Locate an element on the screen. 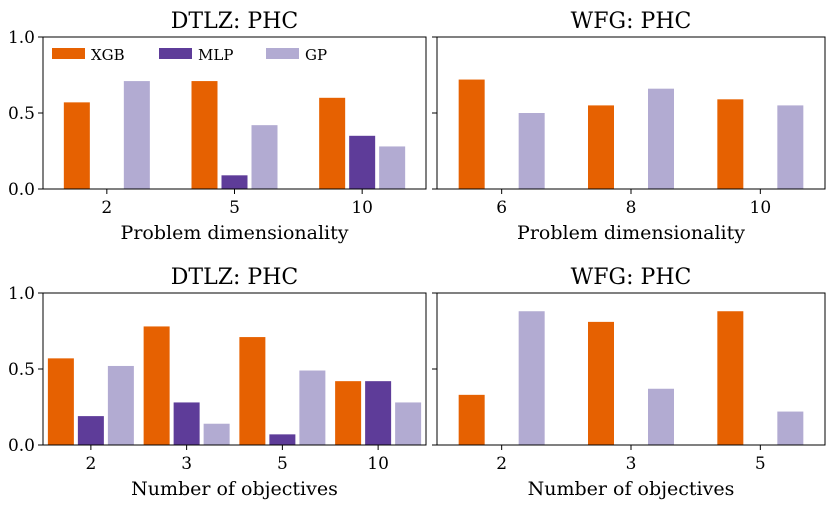 Image resolution: width=830 pixels, height=511 pixels. legend-label: XGB is located at coordinates (108, 55).